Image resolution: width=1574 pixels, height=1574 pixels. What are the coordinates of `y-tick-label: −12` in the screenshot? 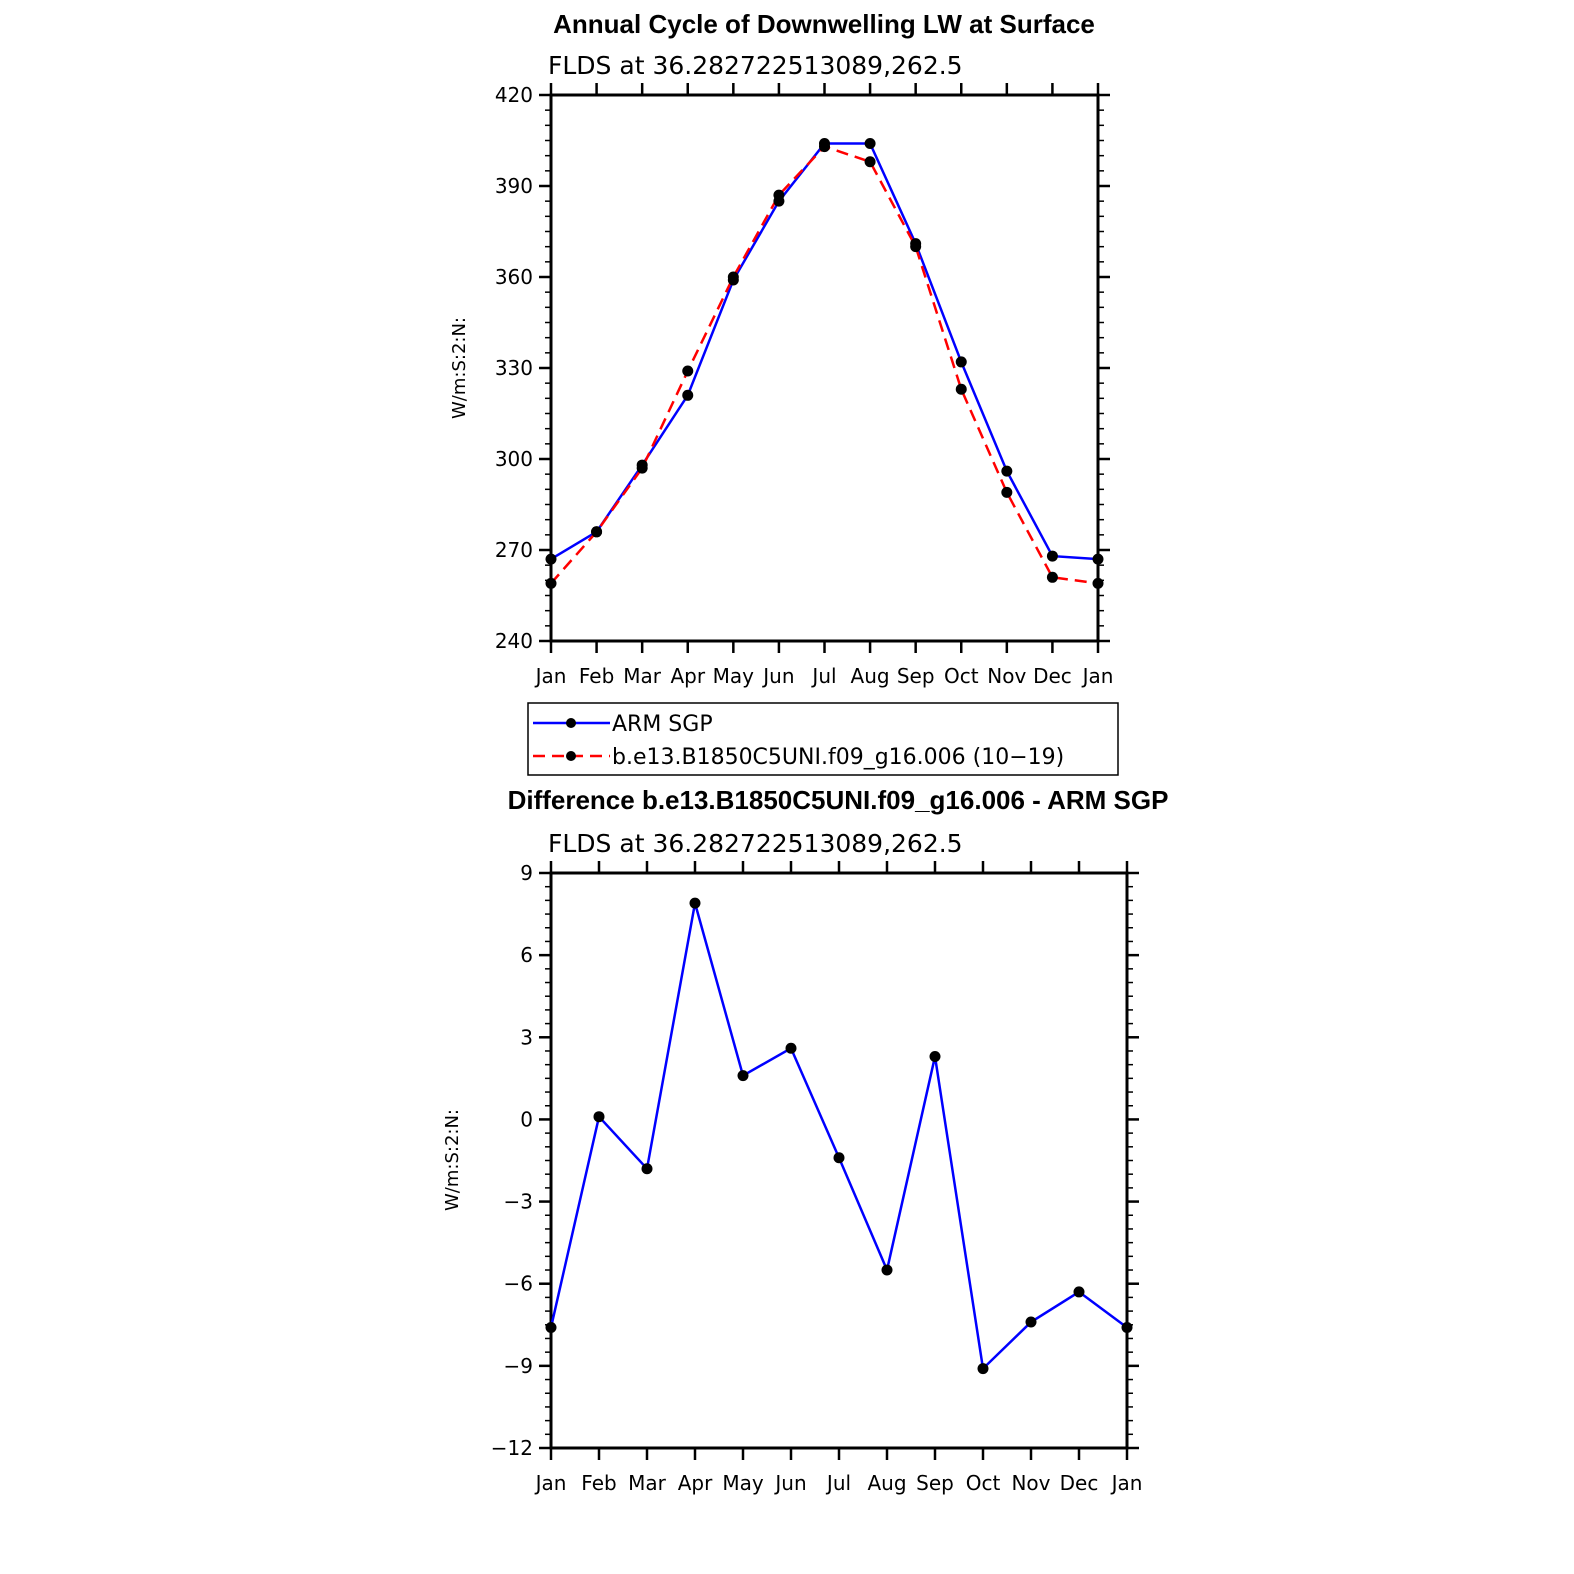 It's located at (512, 1448).